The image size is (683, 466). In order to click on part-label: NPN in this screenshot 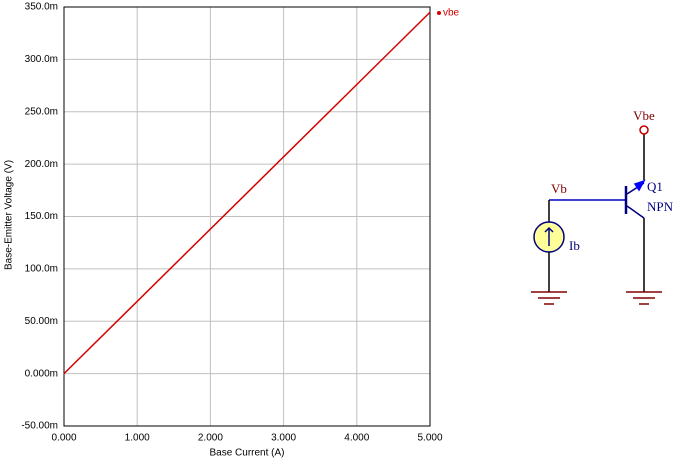, I will do `click(660, 206)`.